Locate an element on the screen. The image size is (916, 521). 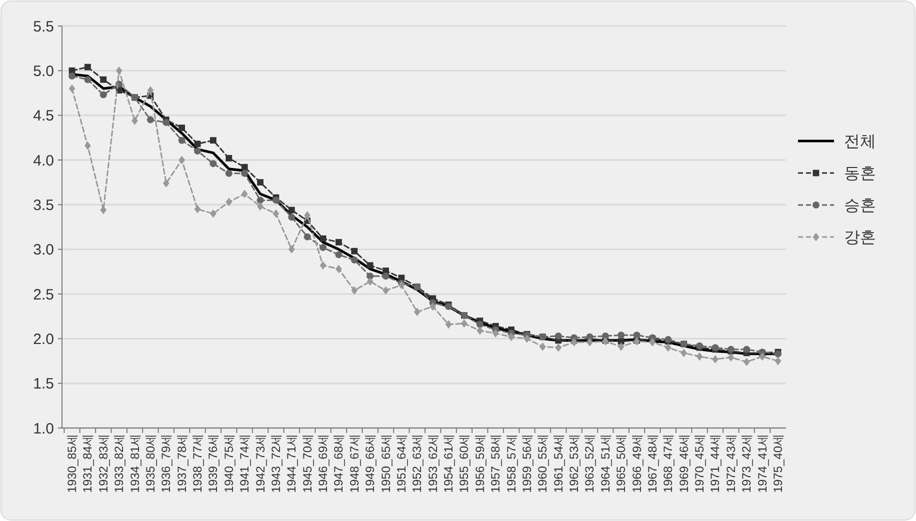
x-tick-label: 1970_45세 is located at coordinates (699, 463).